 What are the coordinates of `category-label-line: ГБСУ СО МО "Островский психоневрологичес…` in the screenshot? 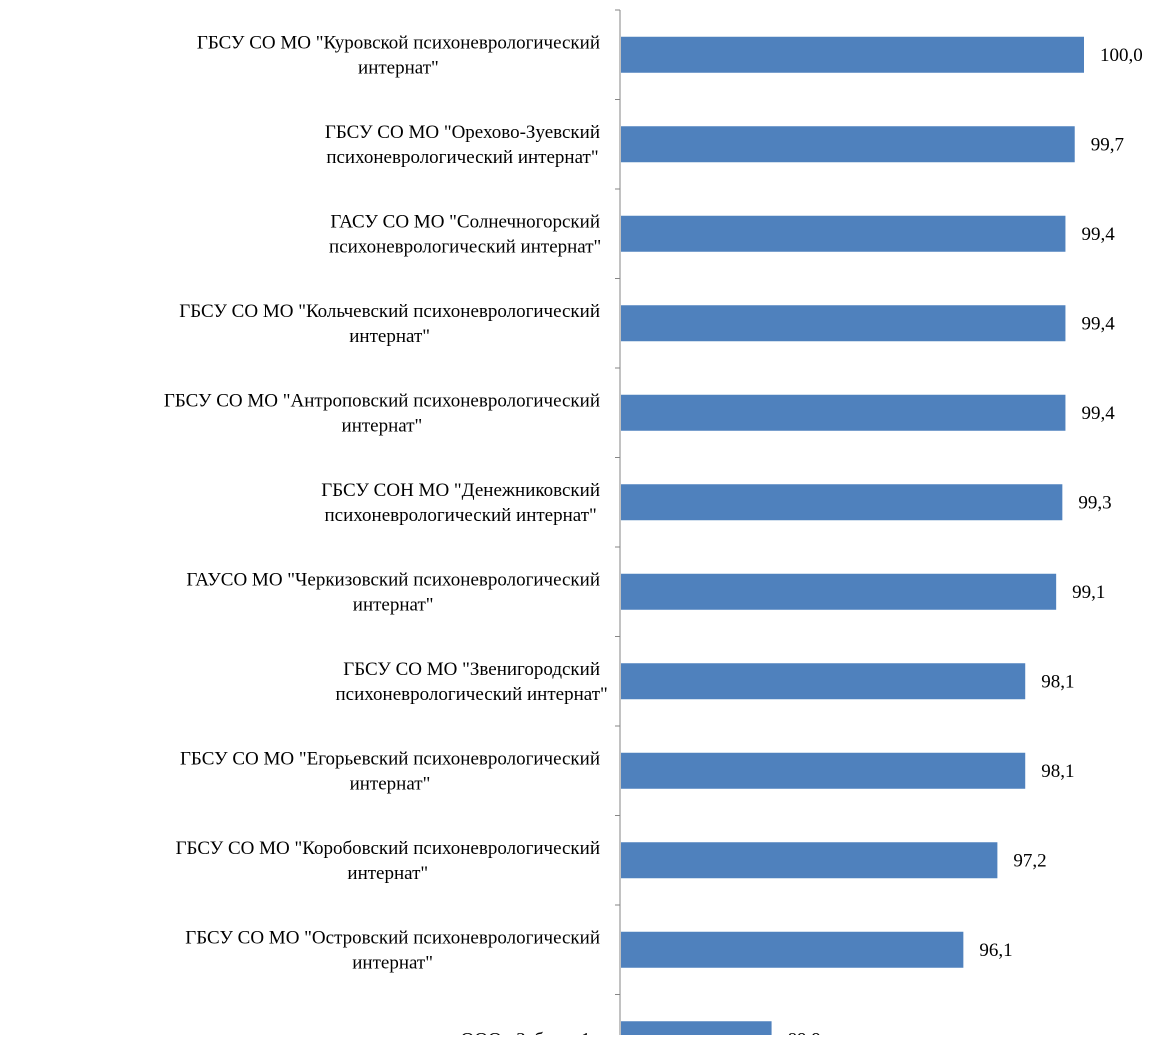 It's located at (392, 937).